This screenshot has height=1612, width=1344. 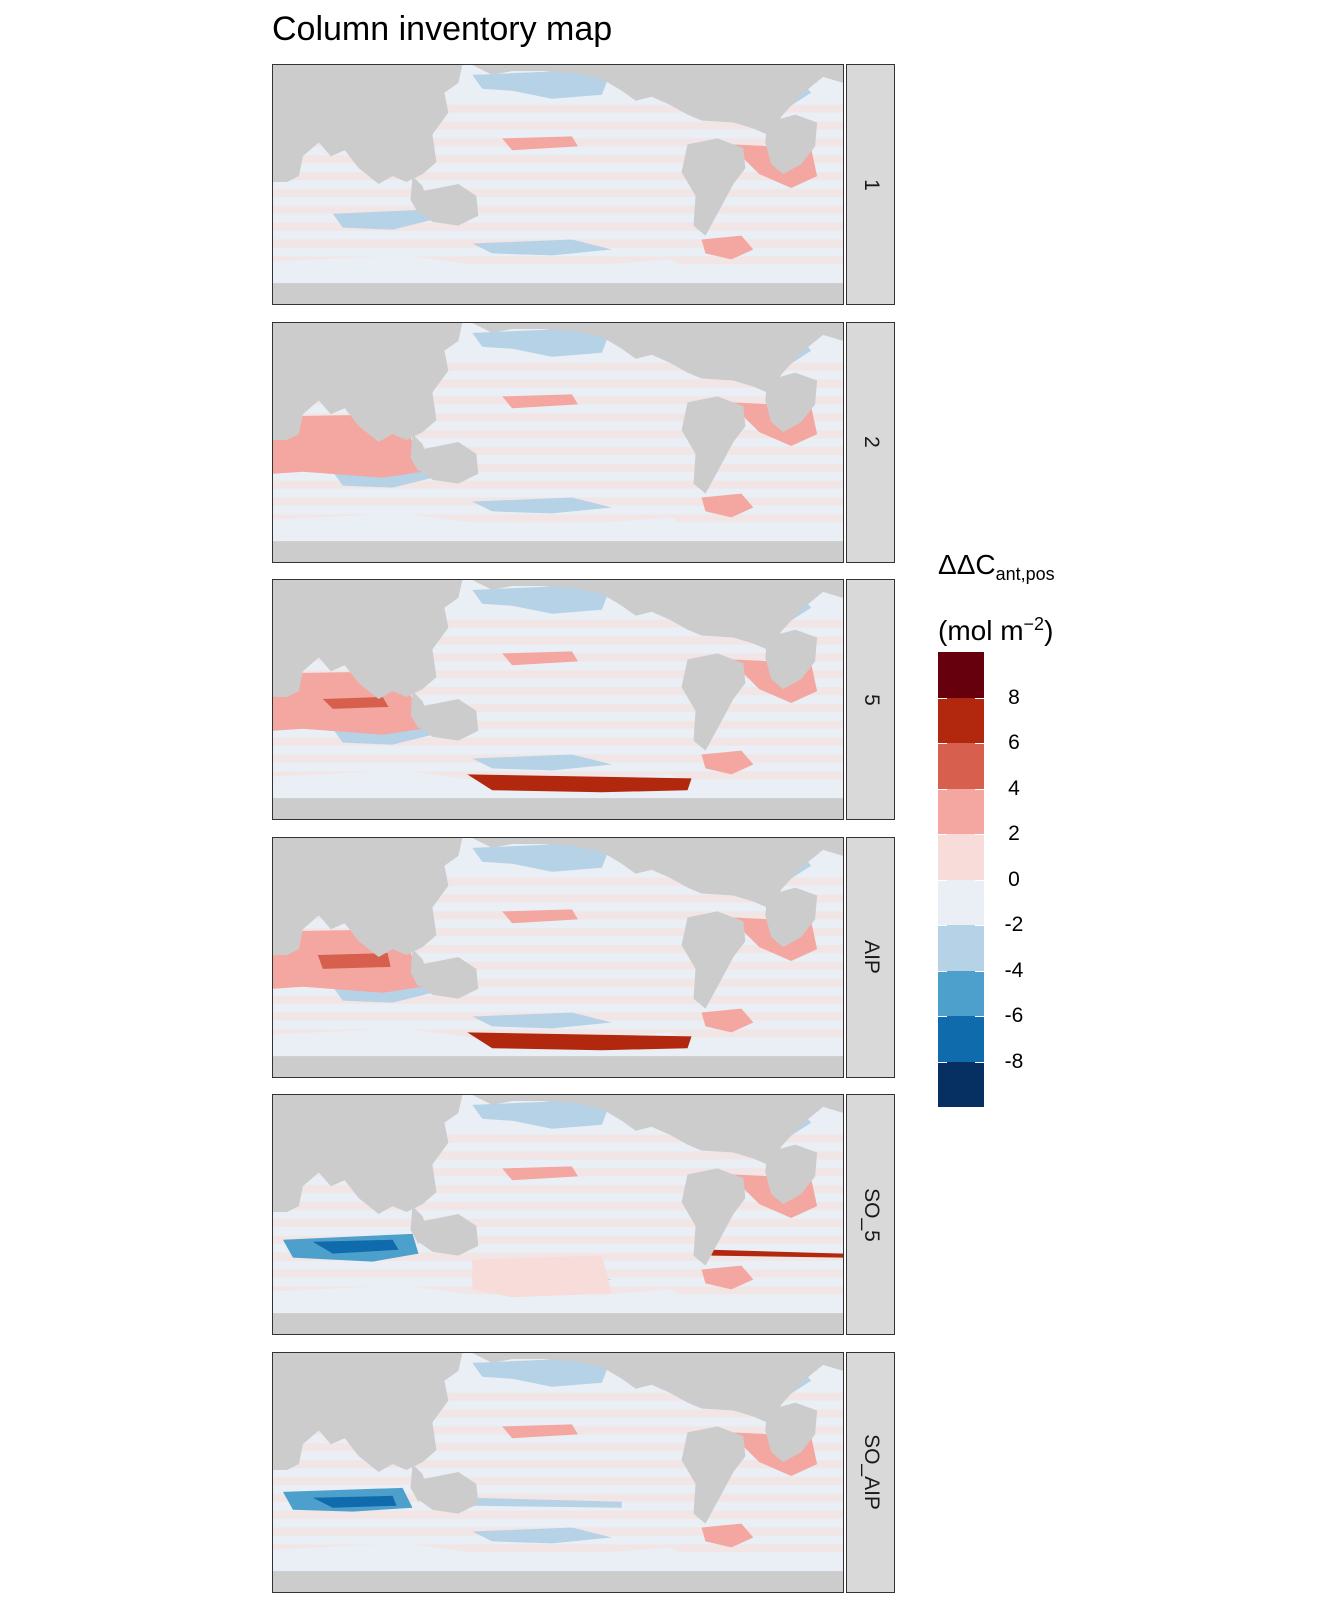 I want to click on facet-panel: 5, so click(x=583, y=699).